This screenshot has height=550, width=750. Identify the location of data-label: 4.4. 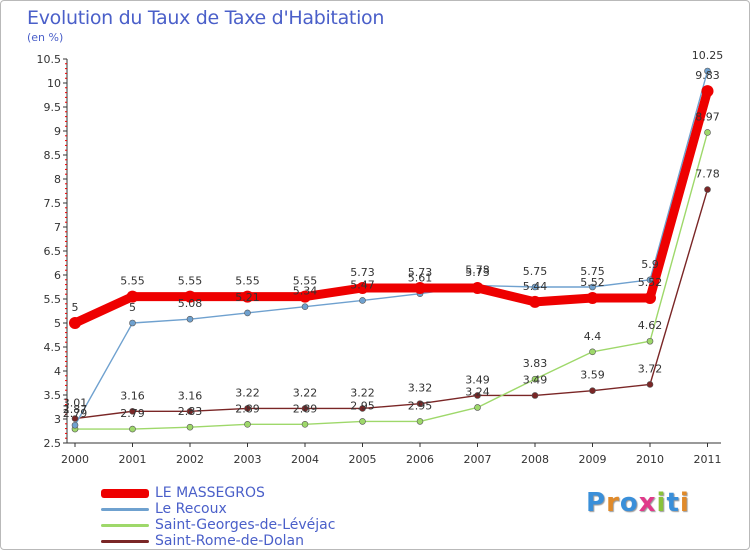
(593, 336).